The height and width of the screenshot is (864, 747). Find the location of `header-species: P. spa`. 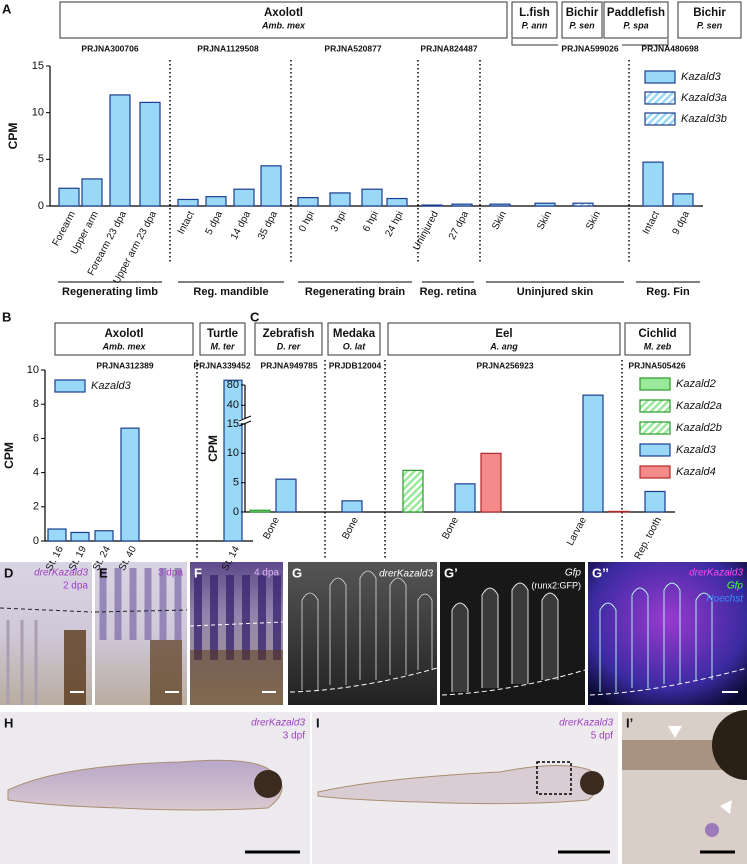

header-species: P. spa is located at coordinates (635, 25).